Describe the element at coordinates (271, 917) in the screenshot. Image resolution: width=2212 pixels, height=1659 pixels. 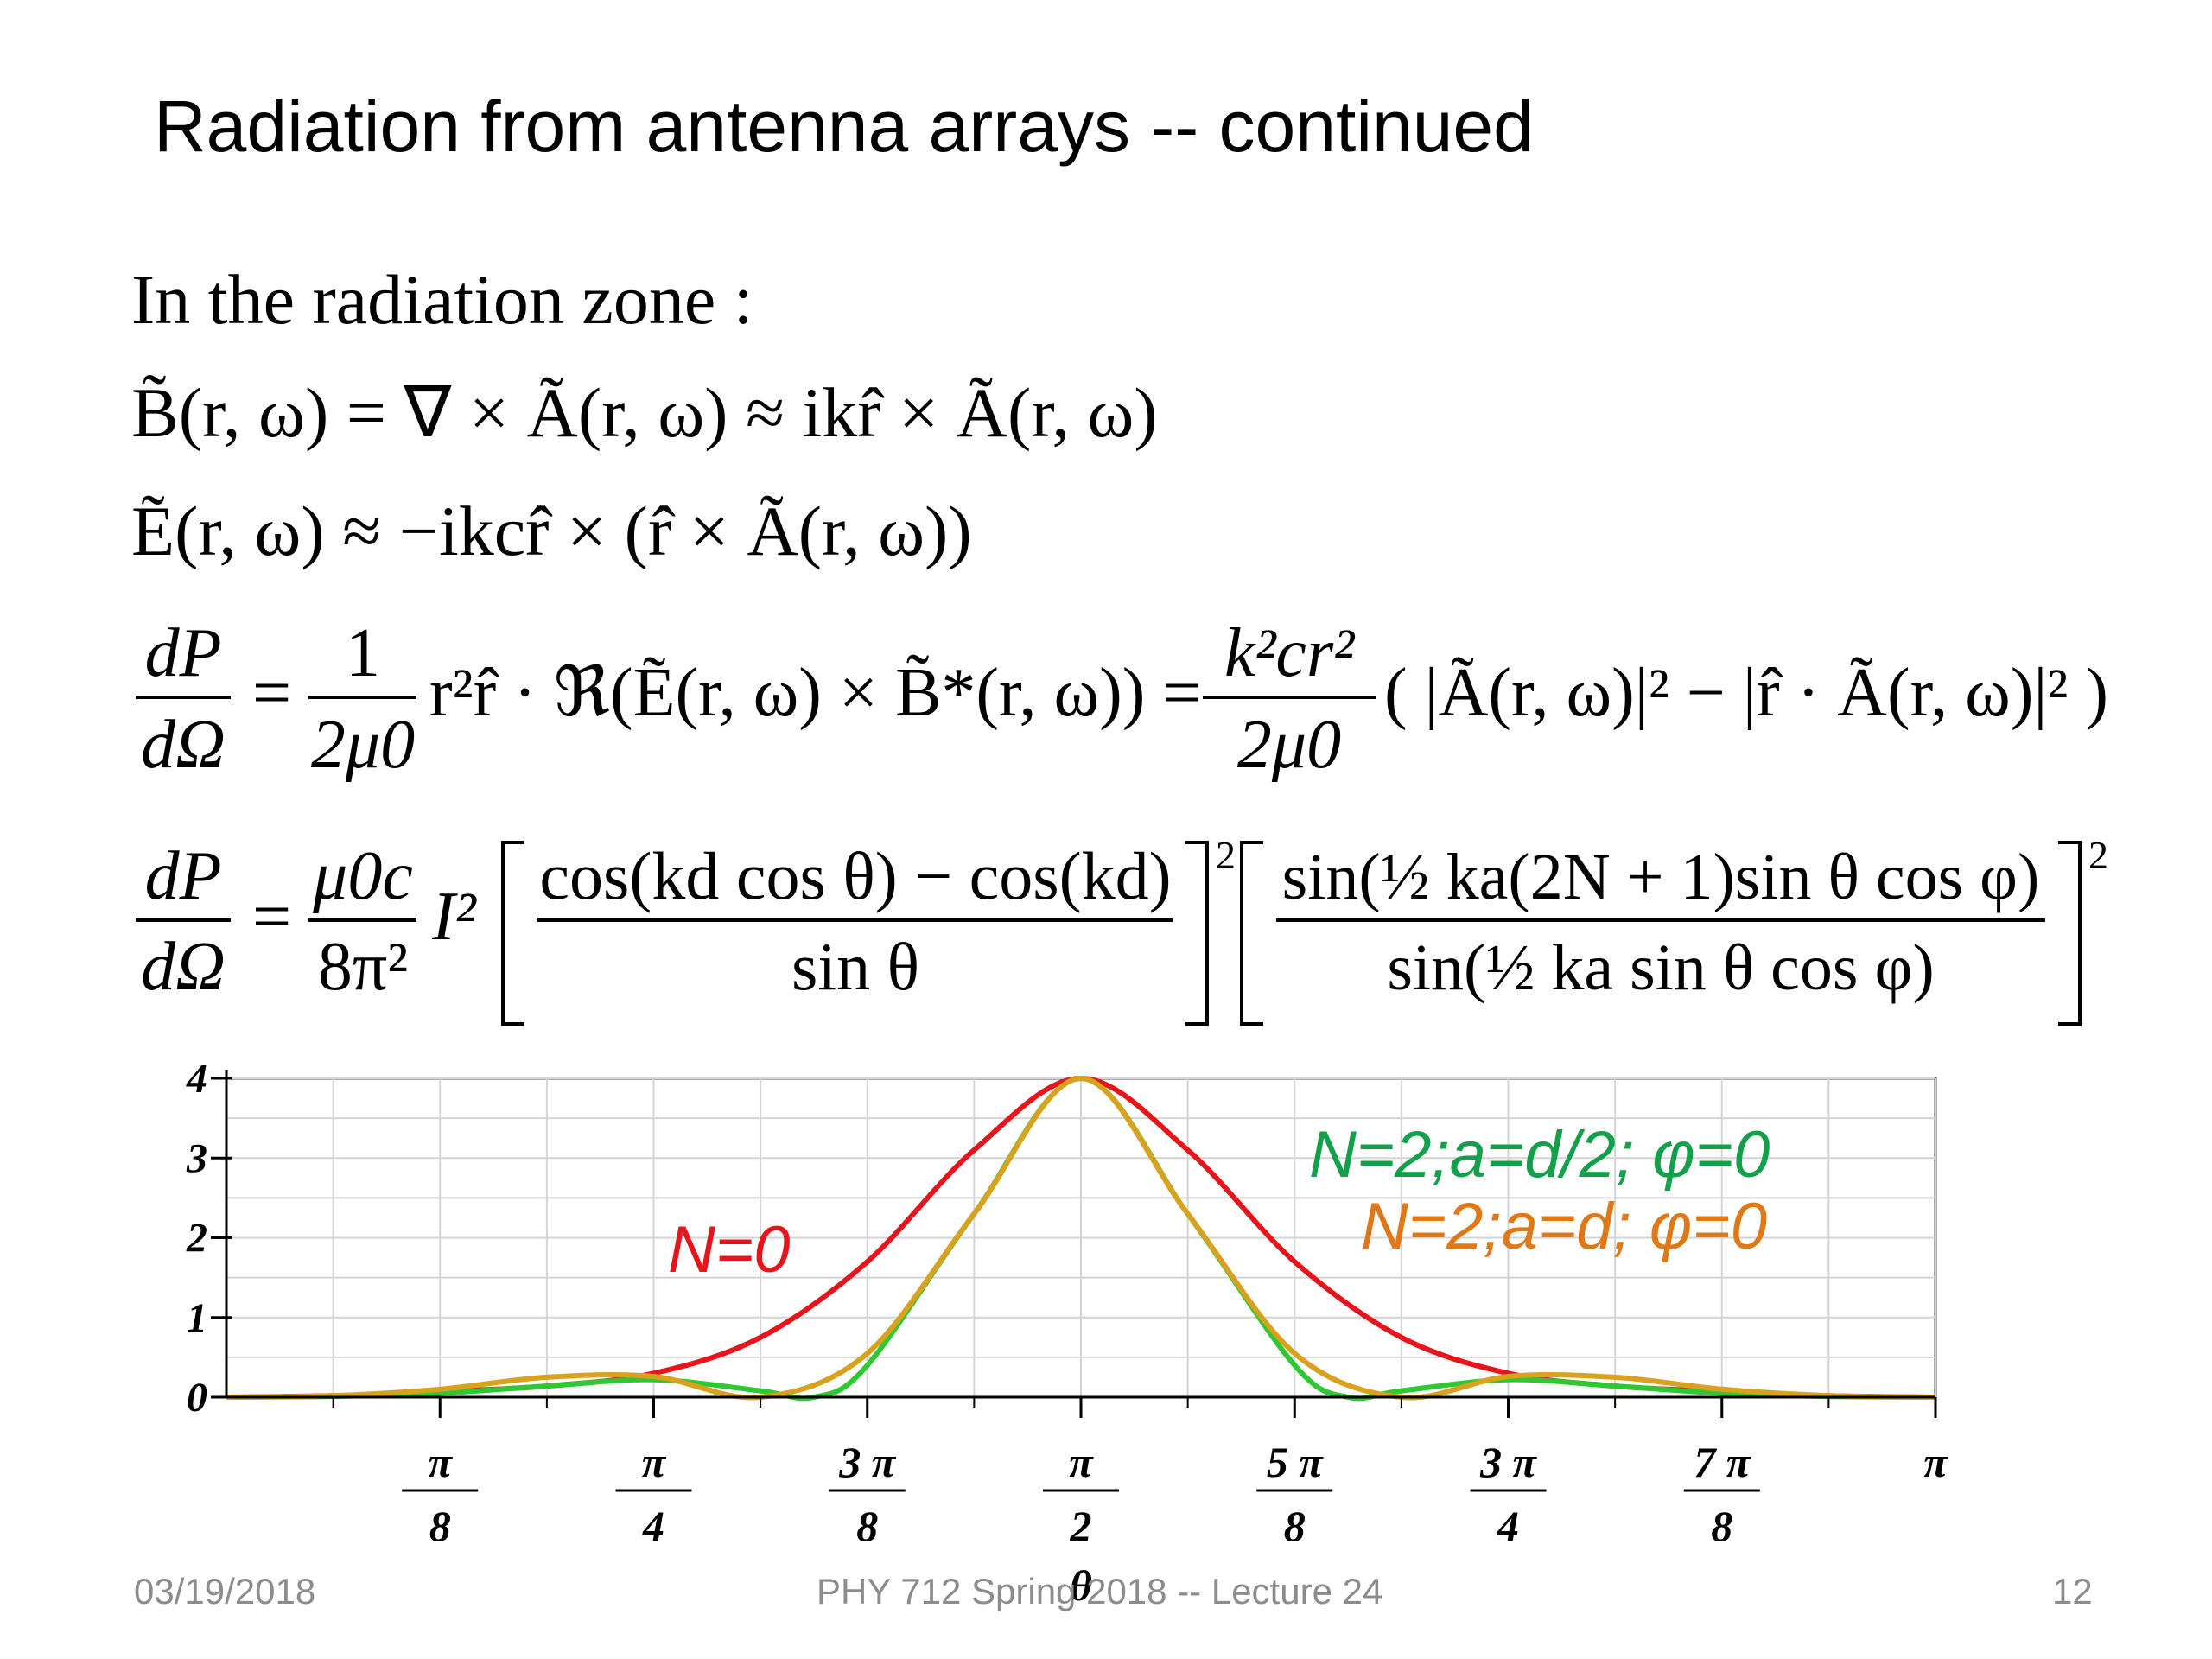
I see `equals-sign-2: =` at that location.